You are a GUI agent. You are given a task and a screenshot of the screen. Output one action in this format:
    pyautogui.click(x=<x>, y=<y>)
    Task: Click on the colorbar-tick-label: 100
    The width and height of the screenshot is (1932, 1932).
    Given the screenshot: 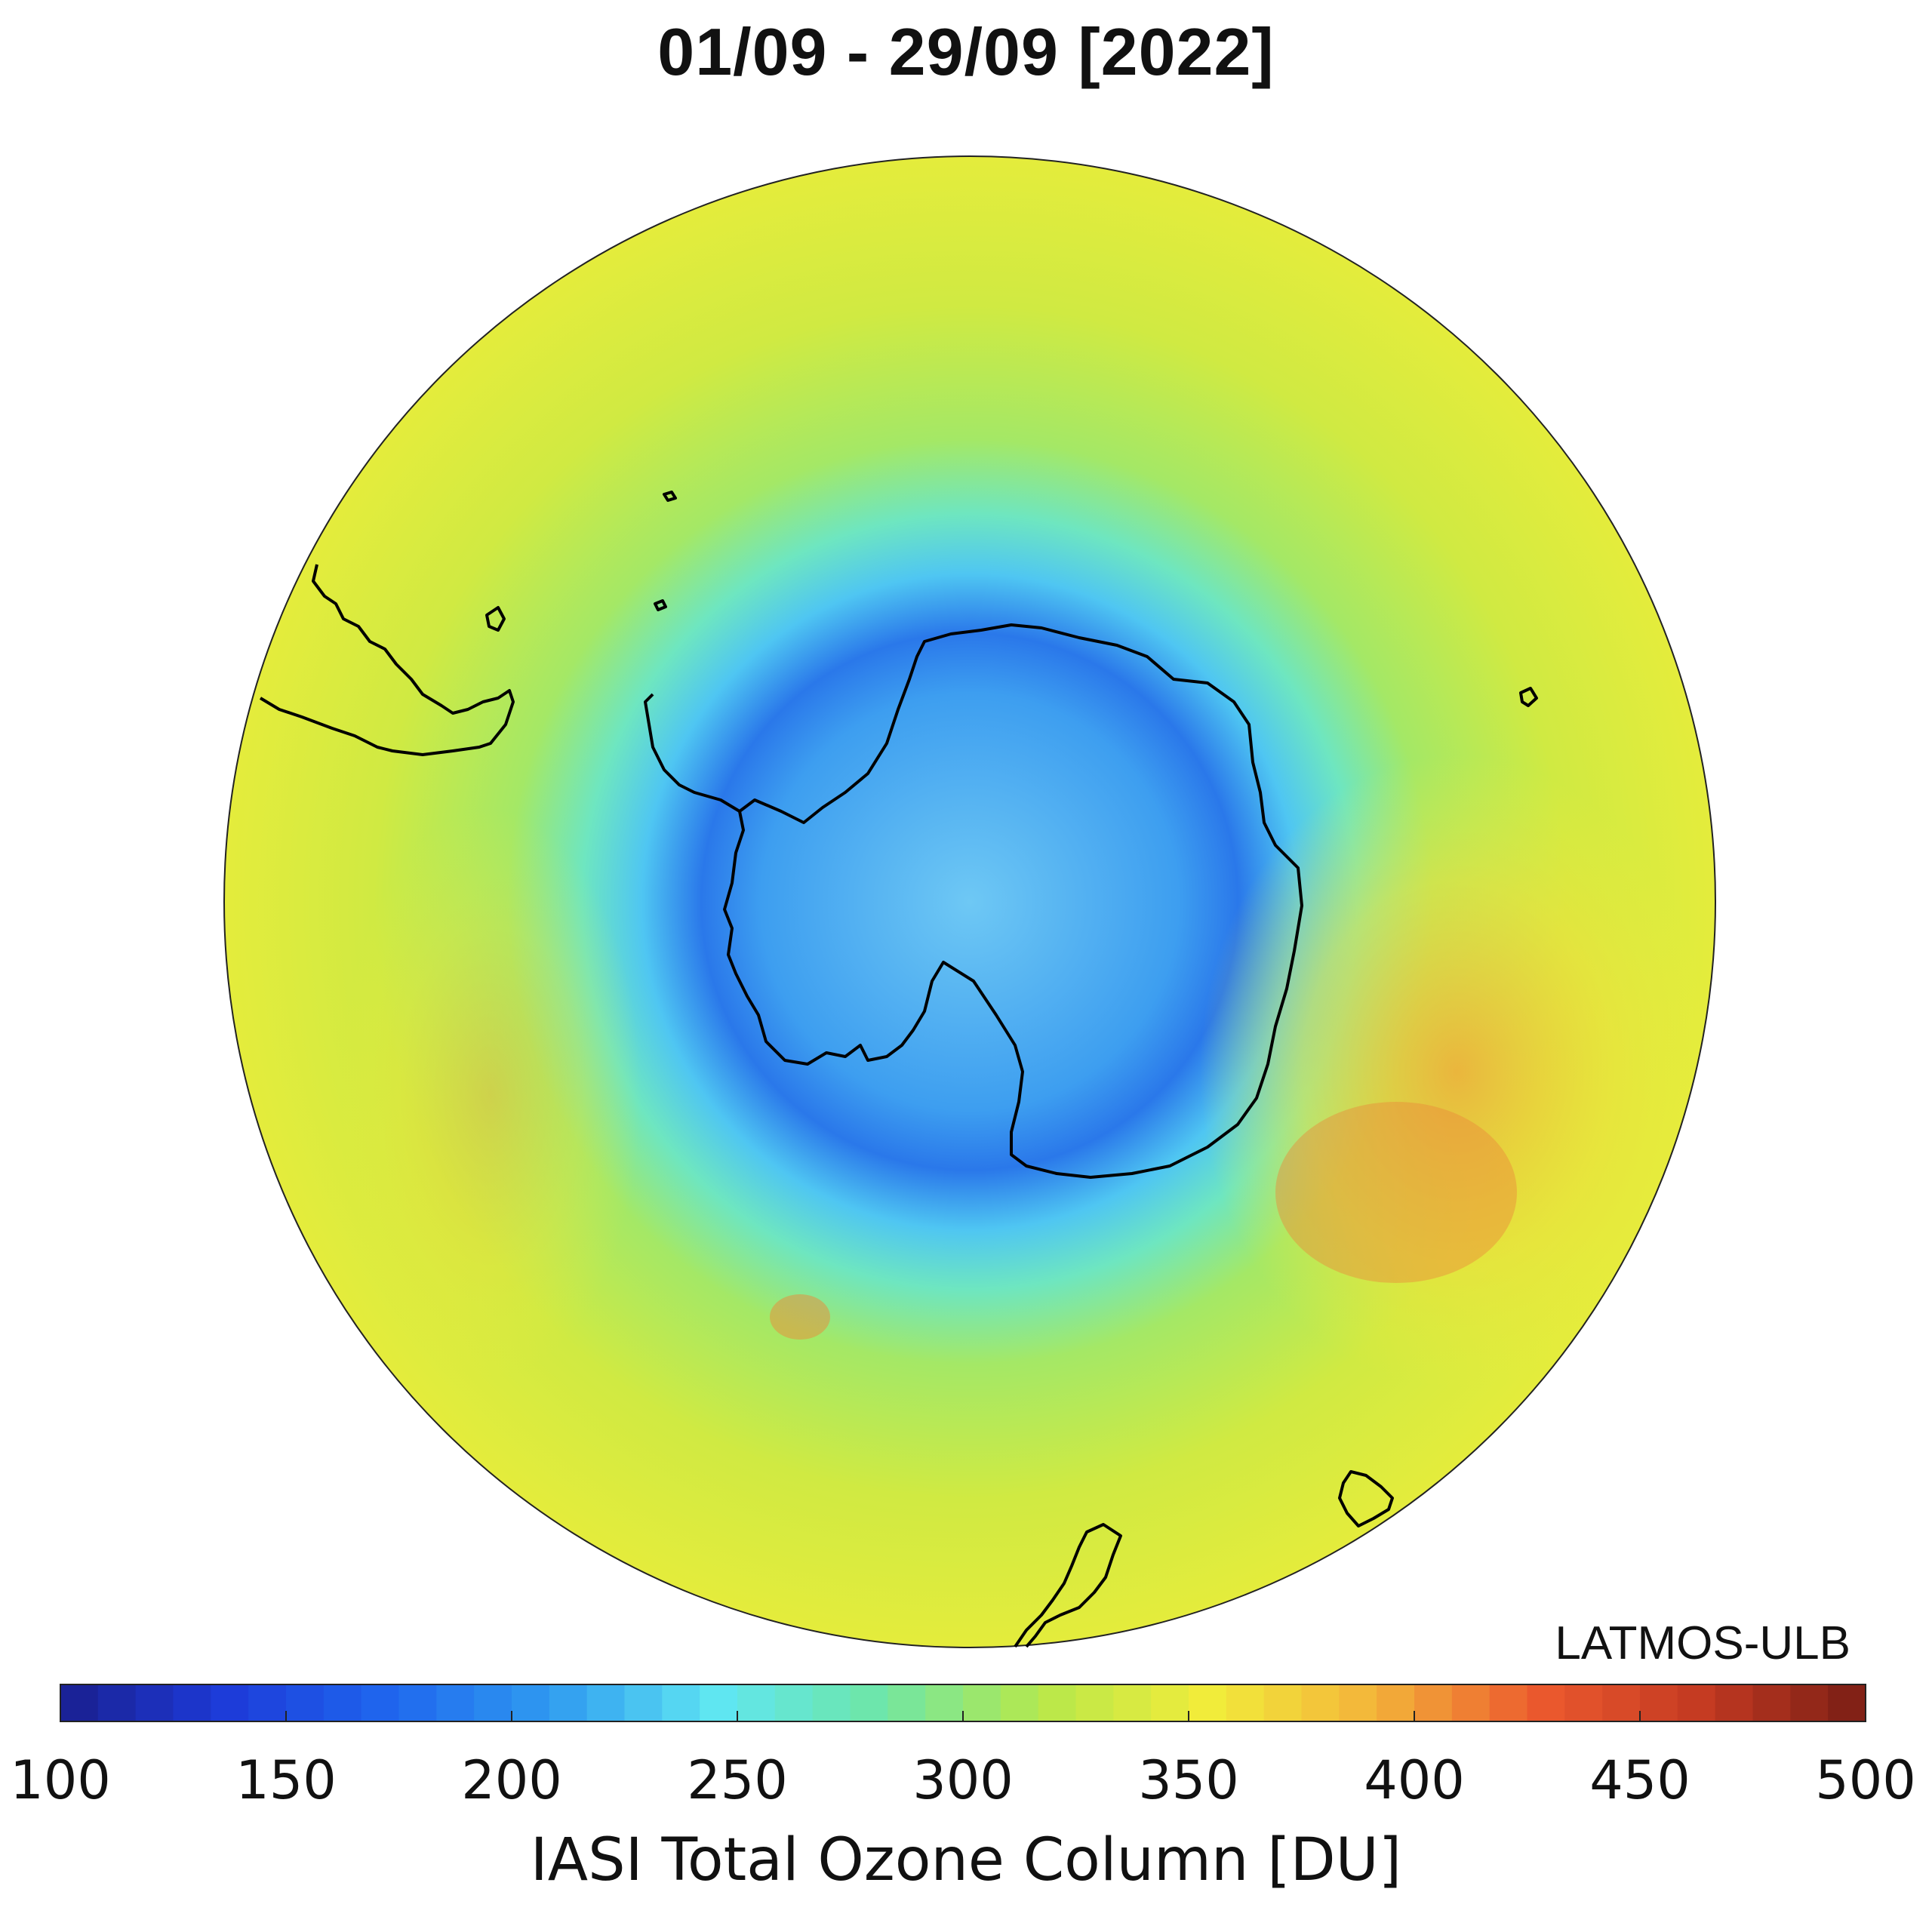 What is the action you would take?
    pyautogui.click(x=60, y=1780)
    